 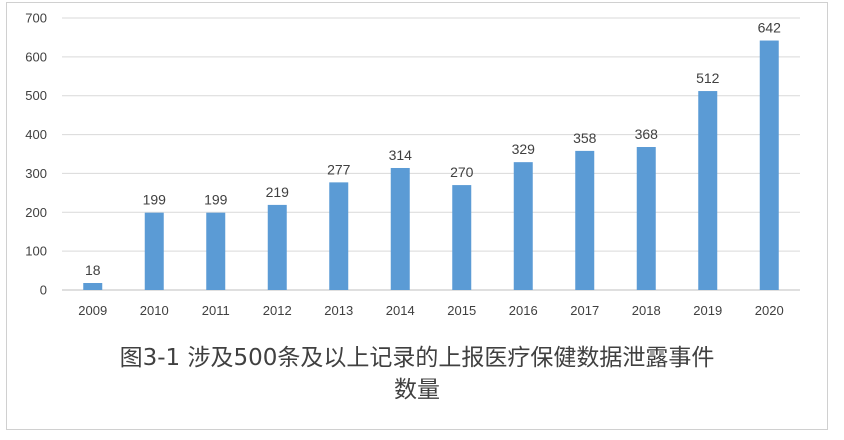 I want to click on y-tick-label: 0, so click(x=43, y=290).